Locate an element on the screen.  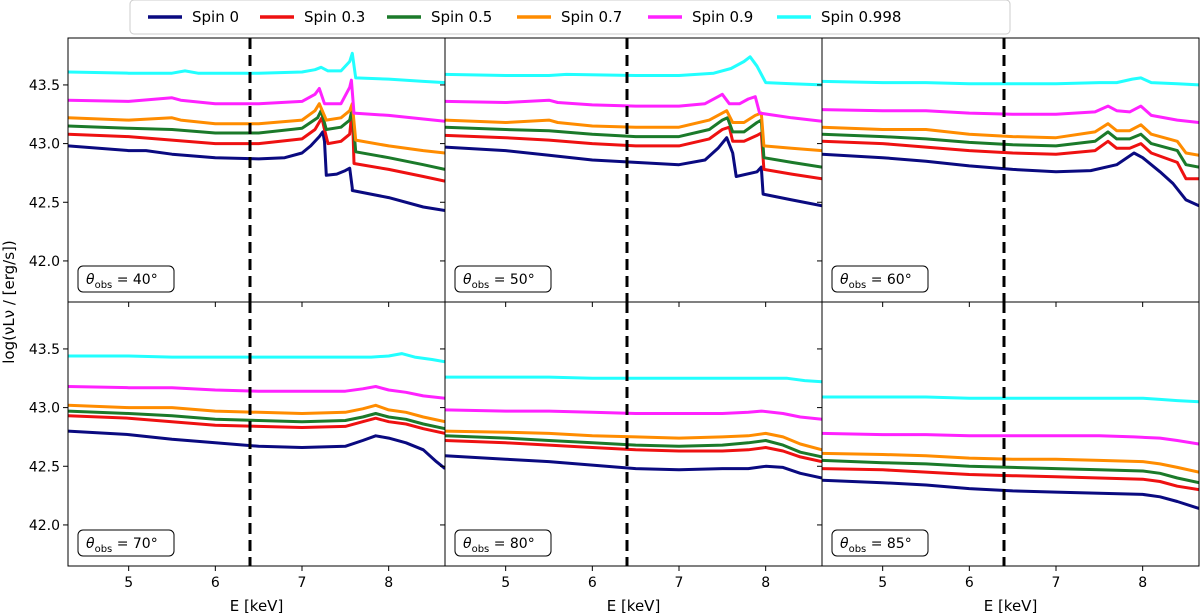
panel-label: θobs = 40° is located at coordinates (122, 281).